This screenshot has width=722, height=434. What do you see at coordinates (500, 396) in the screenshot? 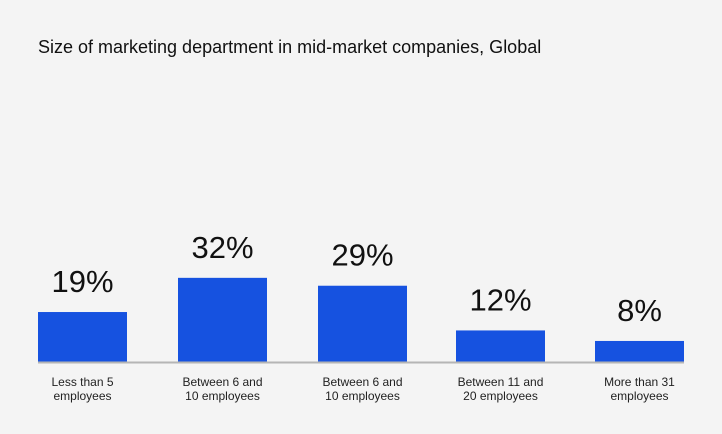
I see `x-tick-label: 20 employees` at bounding box center [500, 396].